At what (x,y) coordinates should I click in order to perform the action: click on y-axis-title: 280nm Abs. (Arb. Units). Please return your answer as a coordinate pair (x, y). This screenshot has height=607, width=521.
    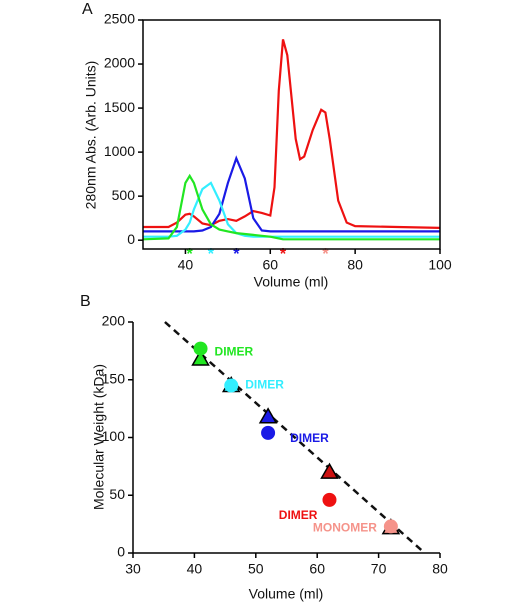
    Looking at the image, I should click on (91, 135).